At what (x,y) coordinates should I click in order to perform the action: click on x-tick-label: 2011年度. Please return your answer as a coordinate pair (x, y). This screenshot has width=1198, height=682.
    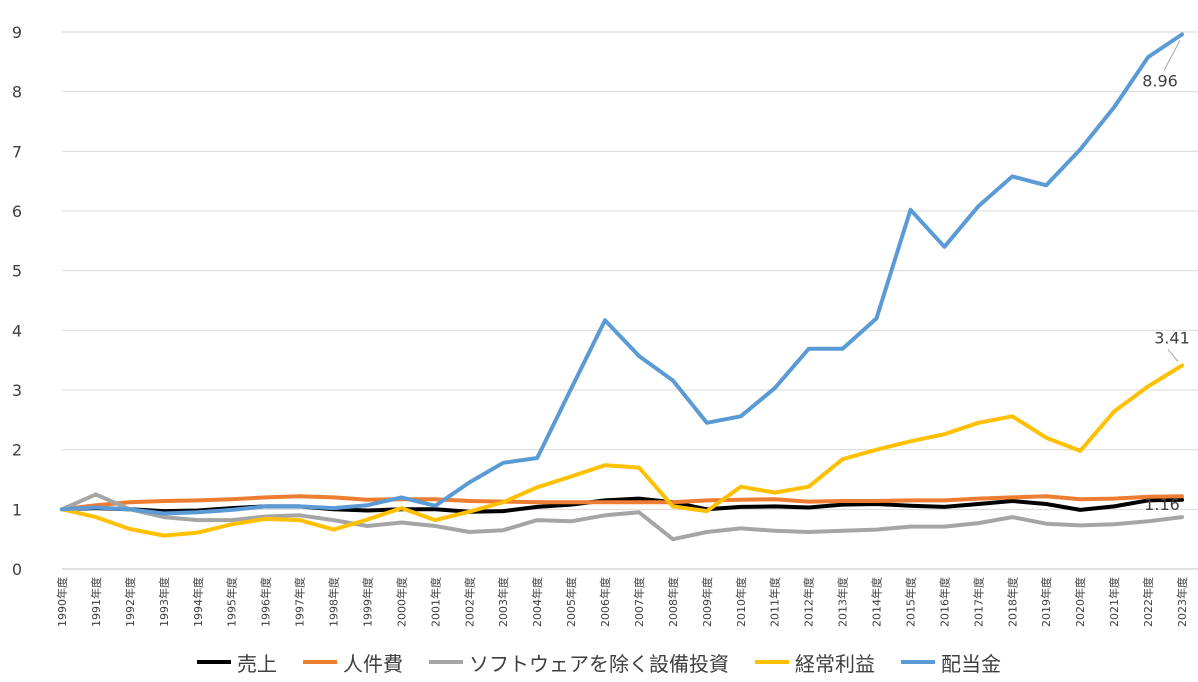
    Looking at the image, I should click on (775, 602).